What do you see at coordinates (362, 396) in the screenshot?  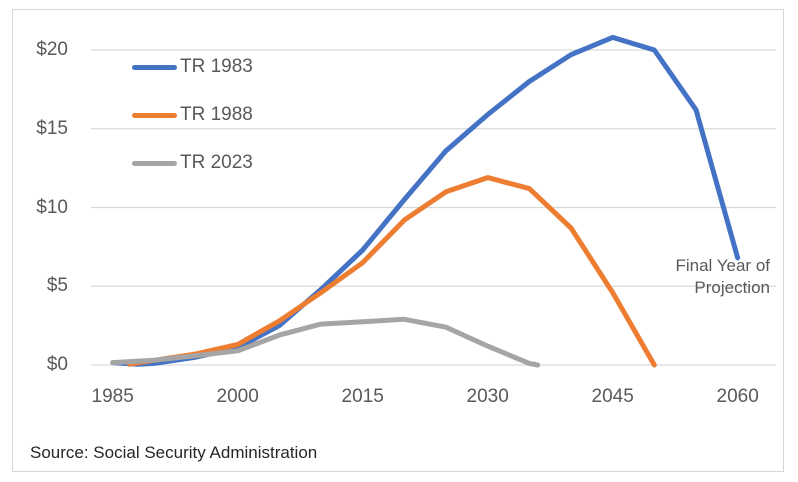 I see `x-axis-tick-label: 2015` at bounding box center [362, 396].